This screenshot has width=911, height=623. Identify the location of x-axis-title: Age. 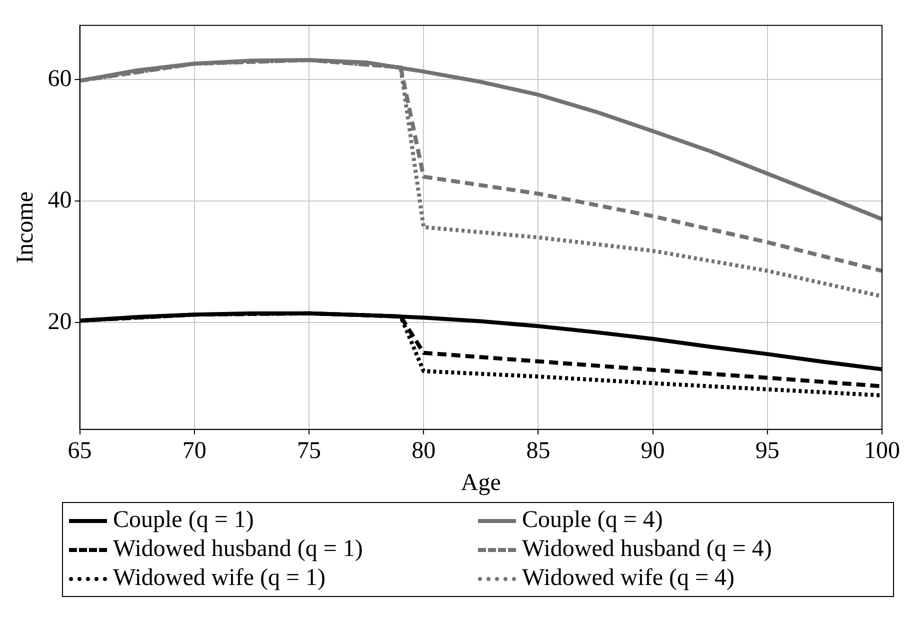
(480, 483).